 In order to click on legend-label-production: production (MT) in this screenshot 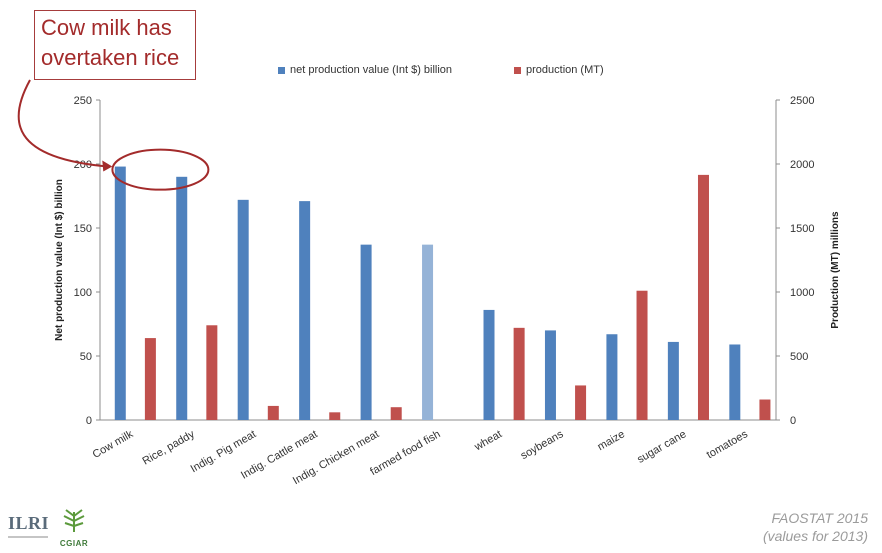, I will do `click(565, 70)`.